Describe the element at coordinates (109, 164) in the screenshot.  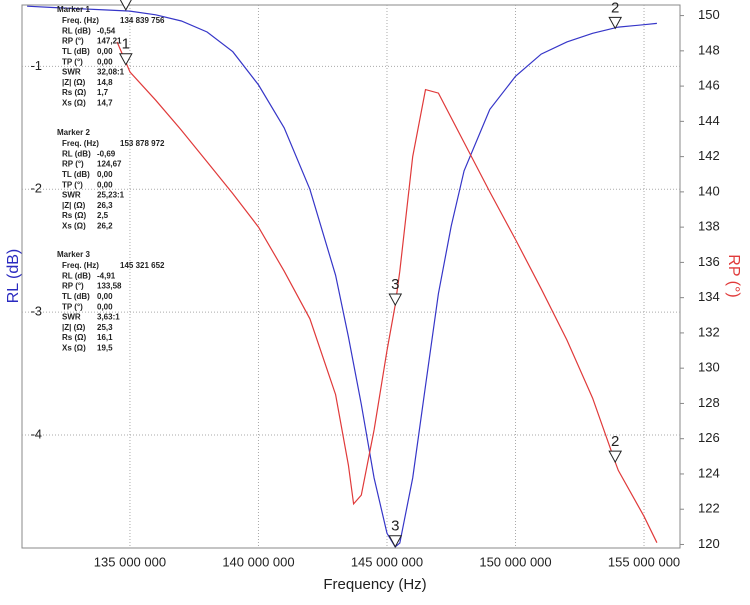
I see `marker-value: 124,67` at that location.